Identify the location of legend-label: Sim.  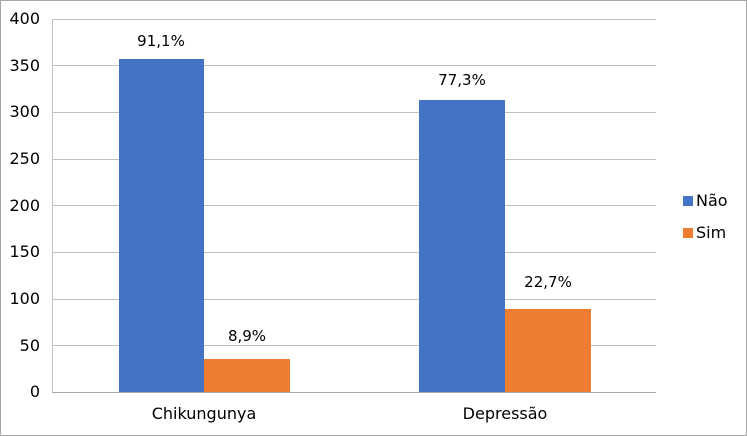
(711, 232).